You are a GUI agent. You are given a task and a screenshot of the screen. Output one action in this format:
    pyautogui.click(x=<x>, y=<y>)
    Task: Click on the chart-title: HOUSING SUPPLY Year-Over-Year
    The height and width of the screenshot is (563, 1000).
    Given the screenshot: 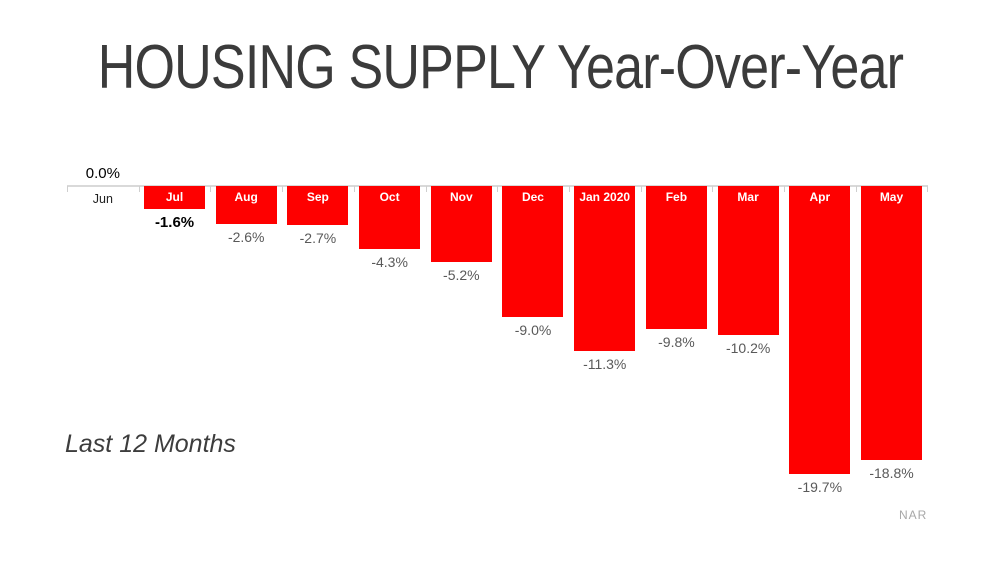 What is the action you would take?
    pyautogui.click(x=500, y=67)
    